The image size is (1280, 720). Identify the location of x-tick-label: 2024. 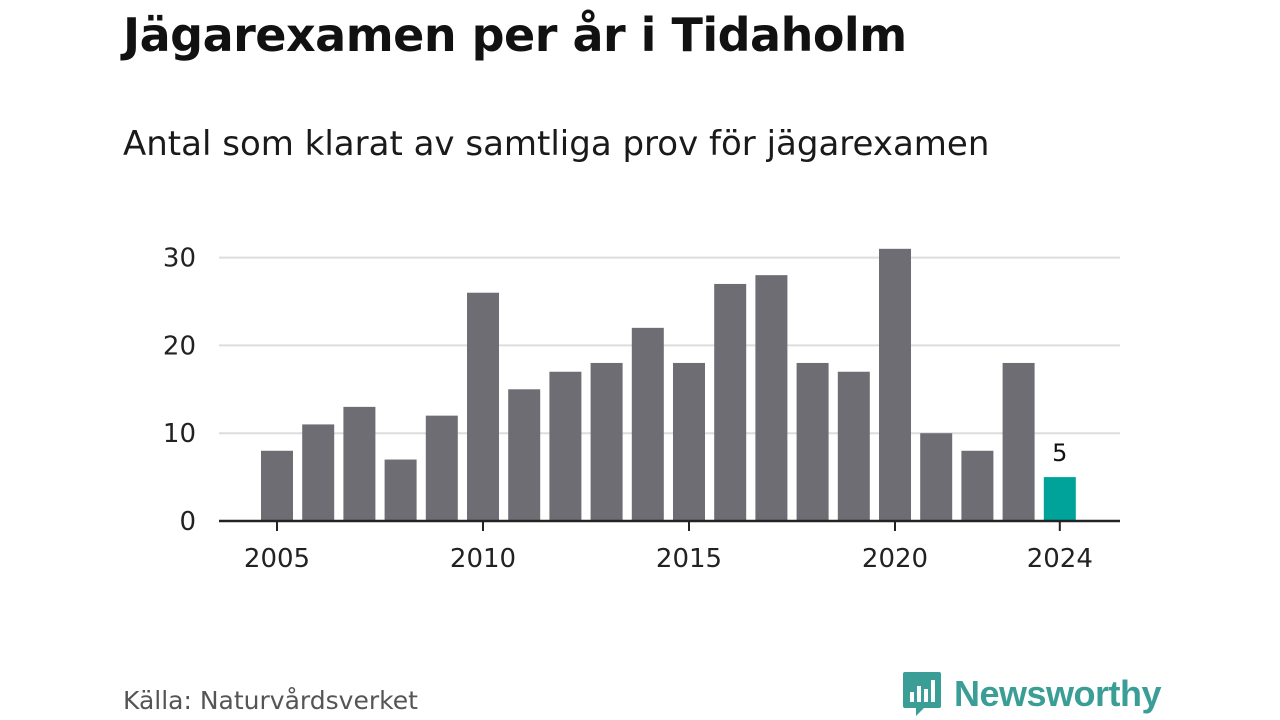
(1060, 559).